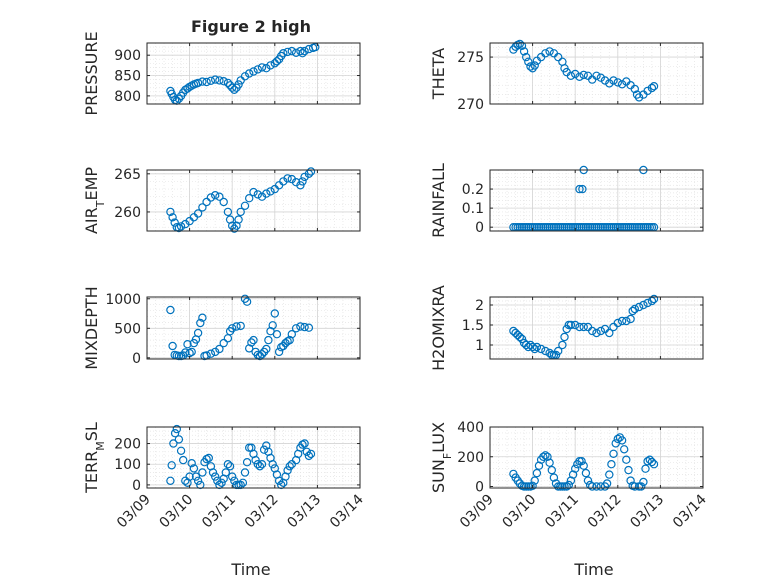 The height and width of the screenshot is (583, 778). I want to click on y-tick-label: 270, so click(470, 105).